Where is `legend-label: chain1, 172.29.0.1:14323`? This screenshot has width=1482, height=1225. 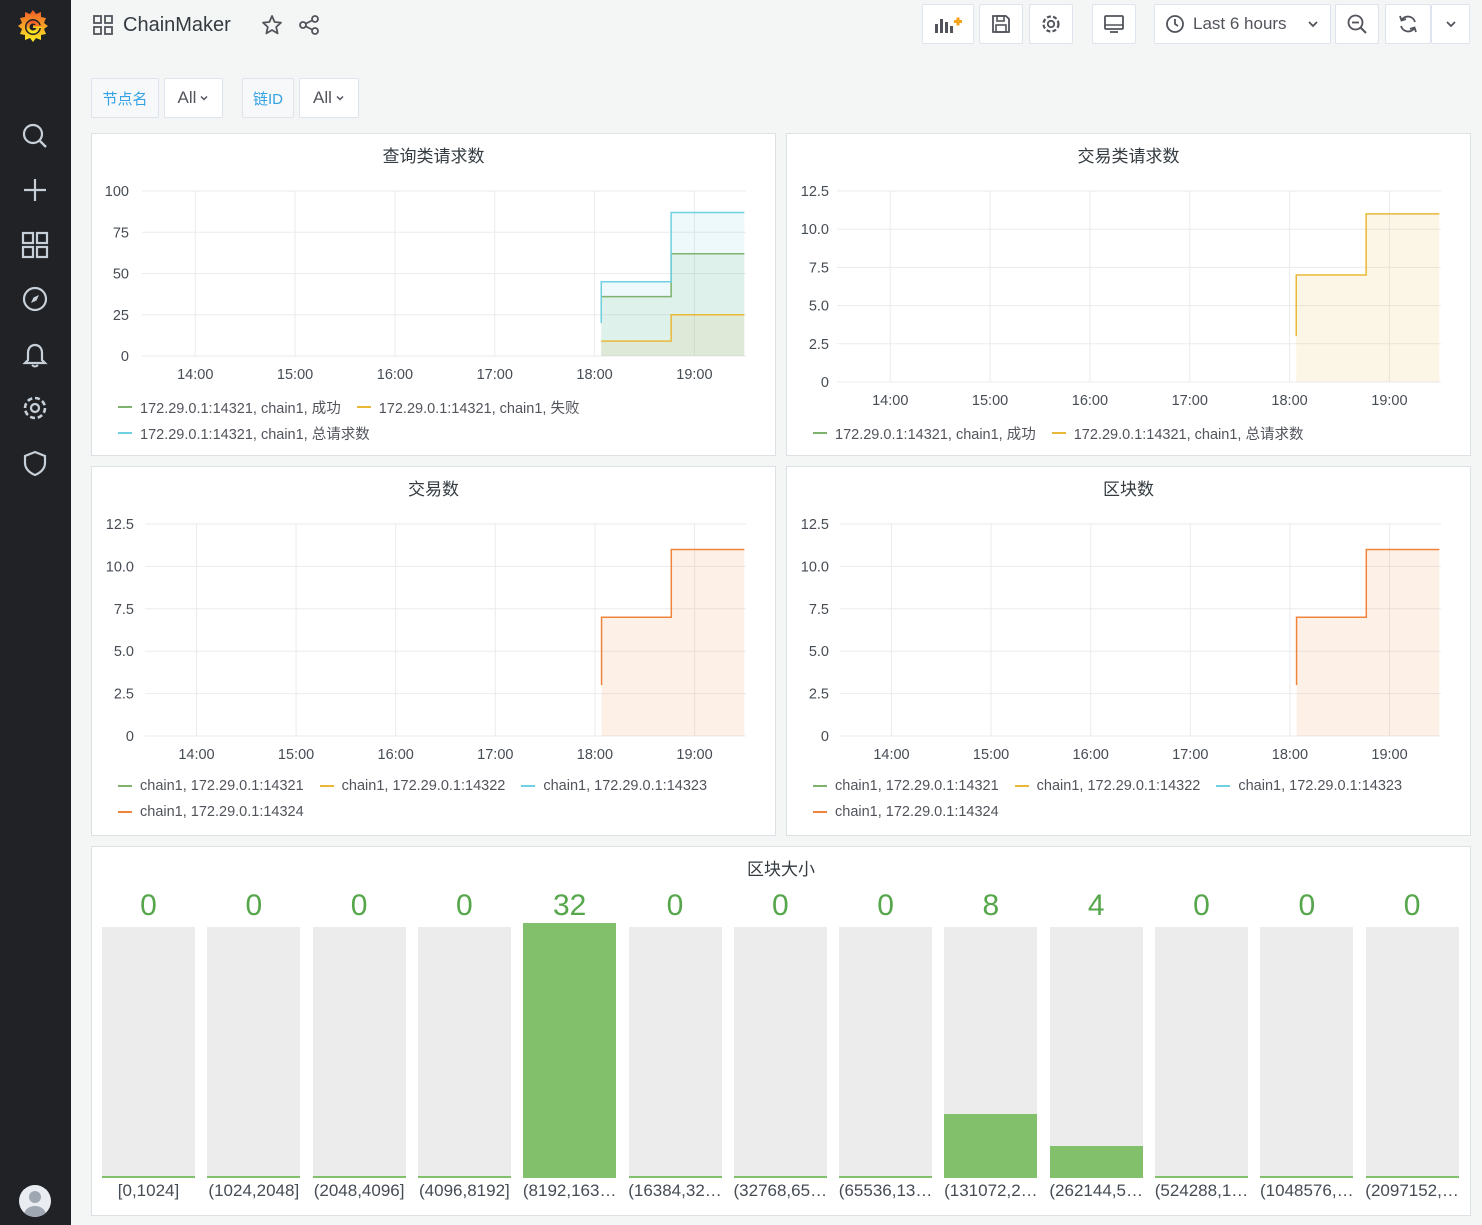 legend-label: chain1, 172.29.0.1:14323 is located at coordinates (1320, 786).